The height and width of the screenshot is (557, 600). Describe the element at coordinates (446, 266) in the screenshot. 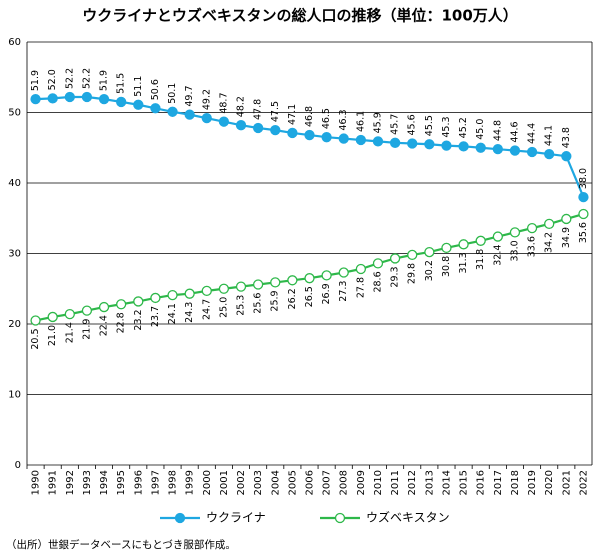

I see `data-label: 30.8` at that location.